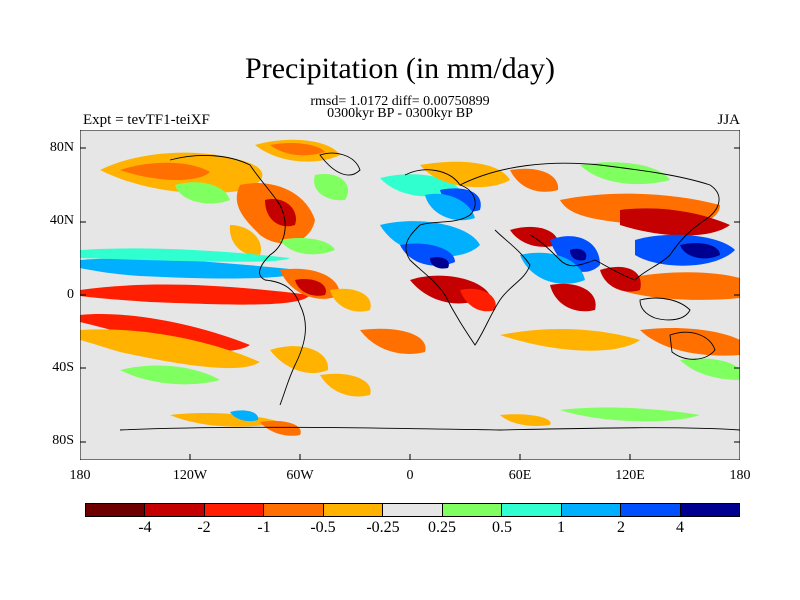 The width and height of the screenshot is (800, 600). I want to click on lat-tick-label: 80S, so click(63, 440).